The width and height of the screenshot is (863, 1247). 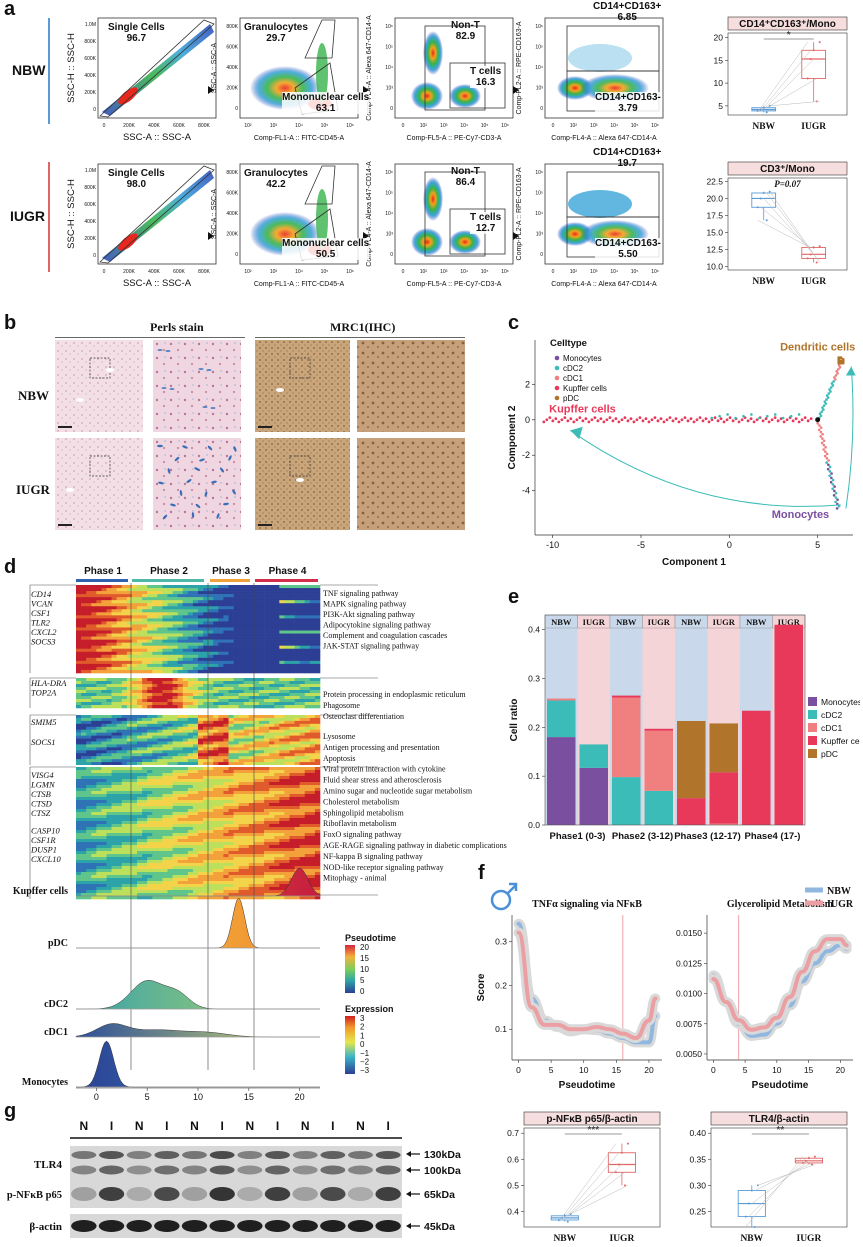 I want to click on y-tick-label: 5, so click(x=720, y=106).